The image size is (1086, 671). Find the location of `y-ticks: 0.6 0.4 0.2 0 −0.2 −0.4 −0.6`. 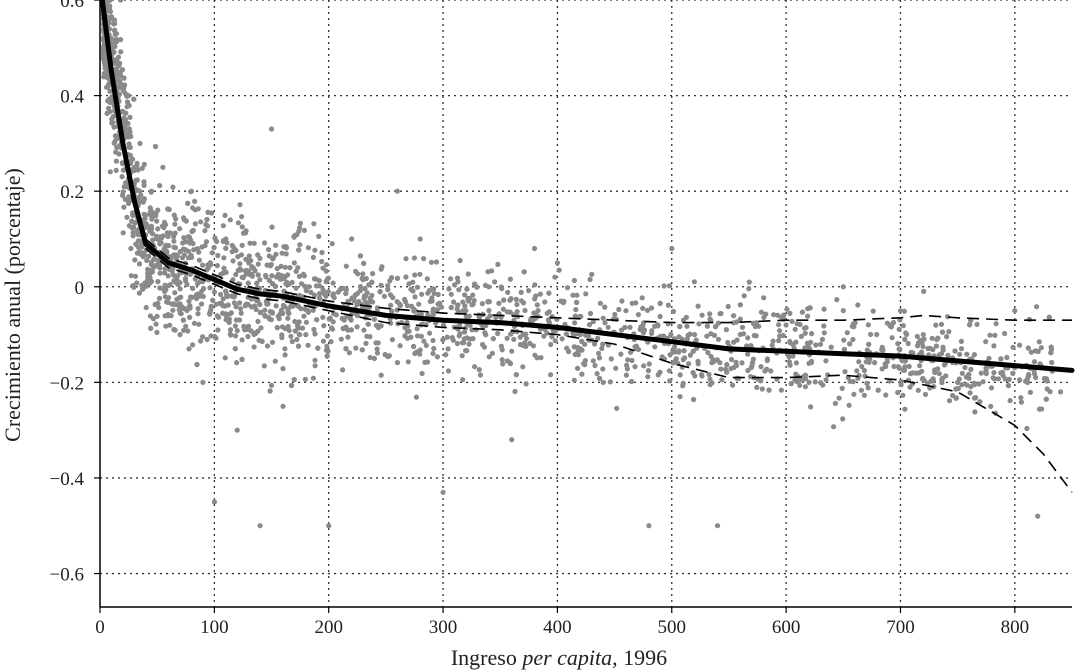

y-ticks: 0.6 0.4 0.2 0 −0.2 −0.4 −0.6 is located at coordinates (75, 293).